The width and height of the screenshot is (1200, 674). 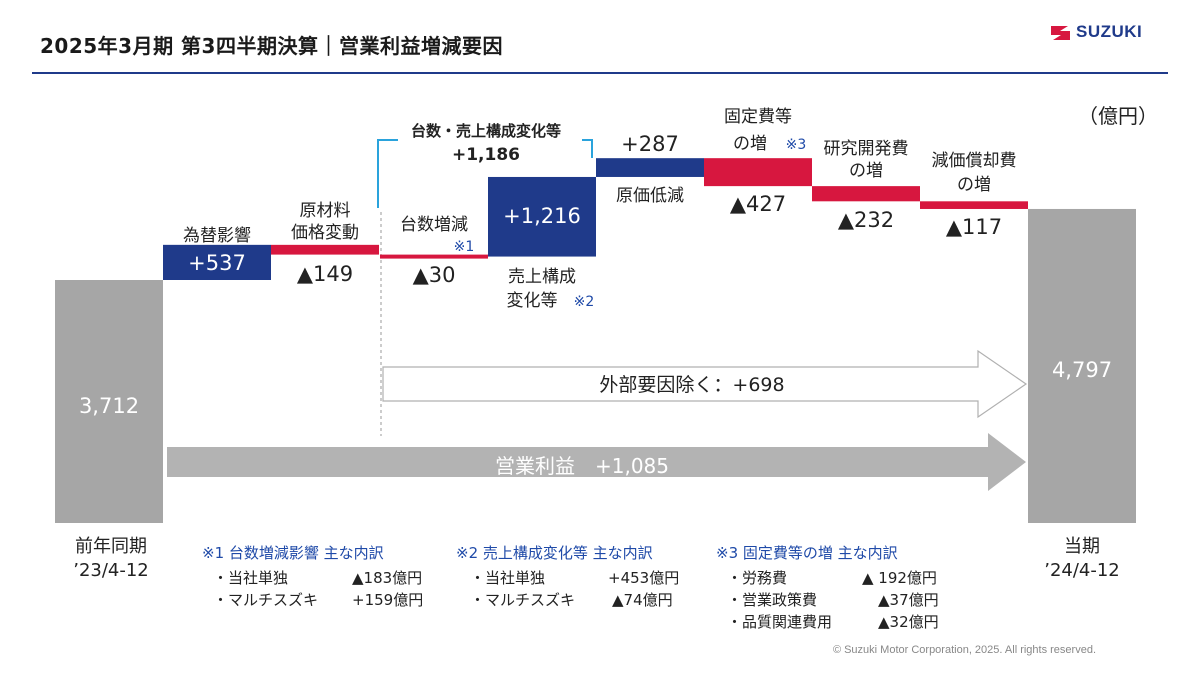 What do you see at coordinates (1082, 546) in the screenshot?
I see `end-period-label: 当期` at bounding box center [1082, 546].